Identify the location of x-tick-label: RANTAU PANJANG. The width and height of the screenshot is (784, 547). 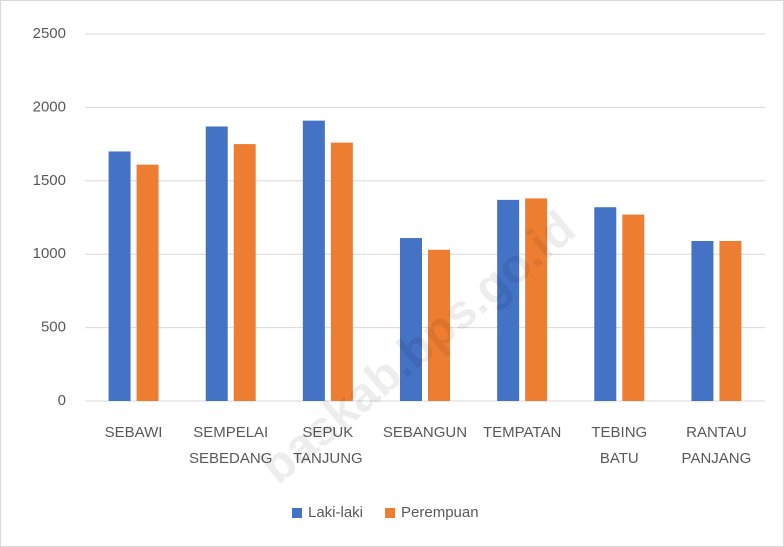
(717, 445).